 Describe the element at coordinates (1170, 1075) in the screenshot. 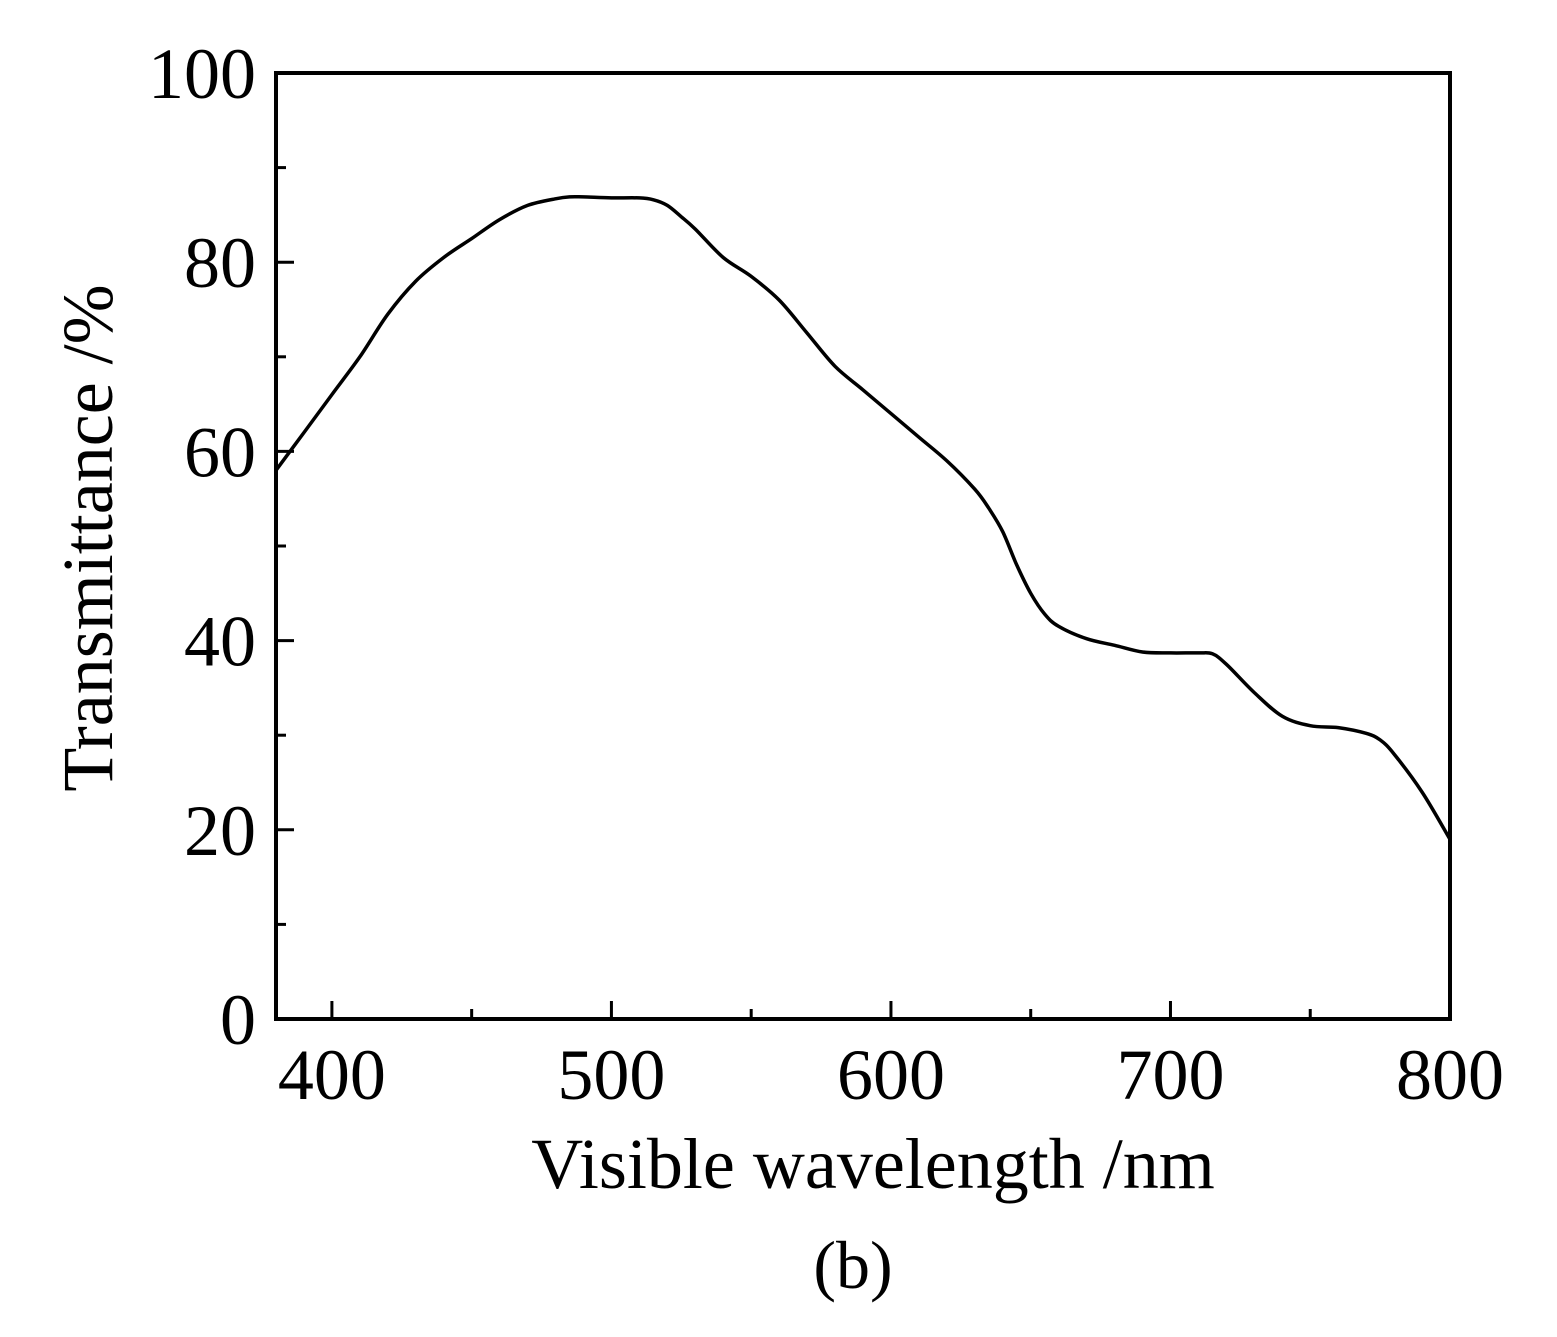

I see `x-tick-label: 700` at that location.